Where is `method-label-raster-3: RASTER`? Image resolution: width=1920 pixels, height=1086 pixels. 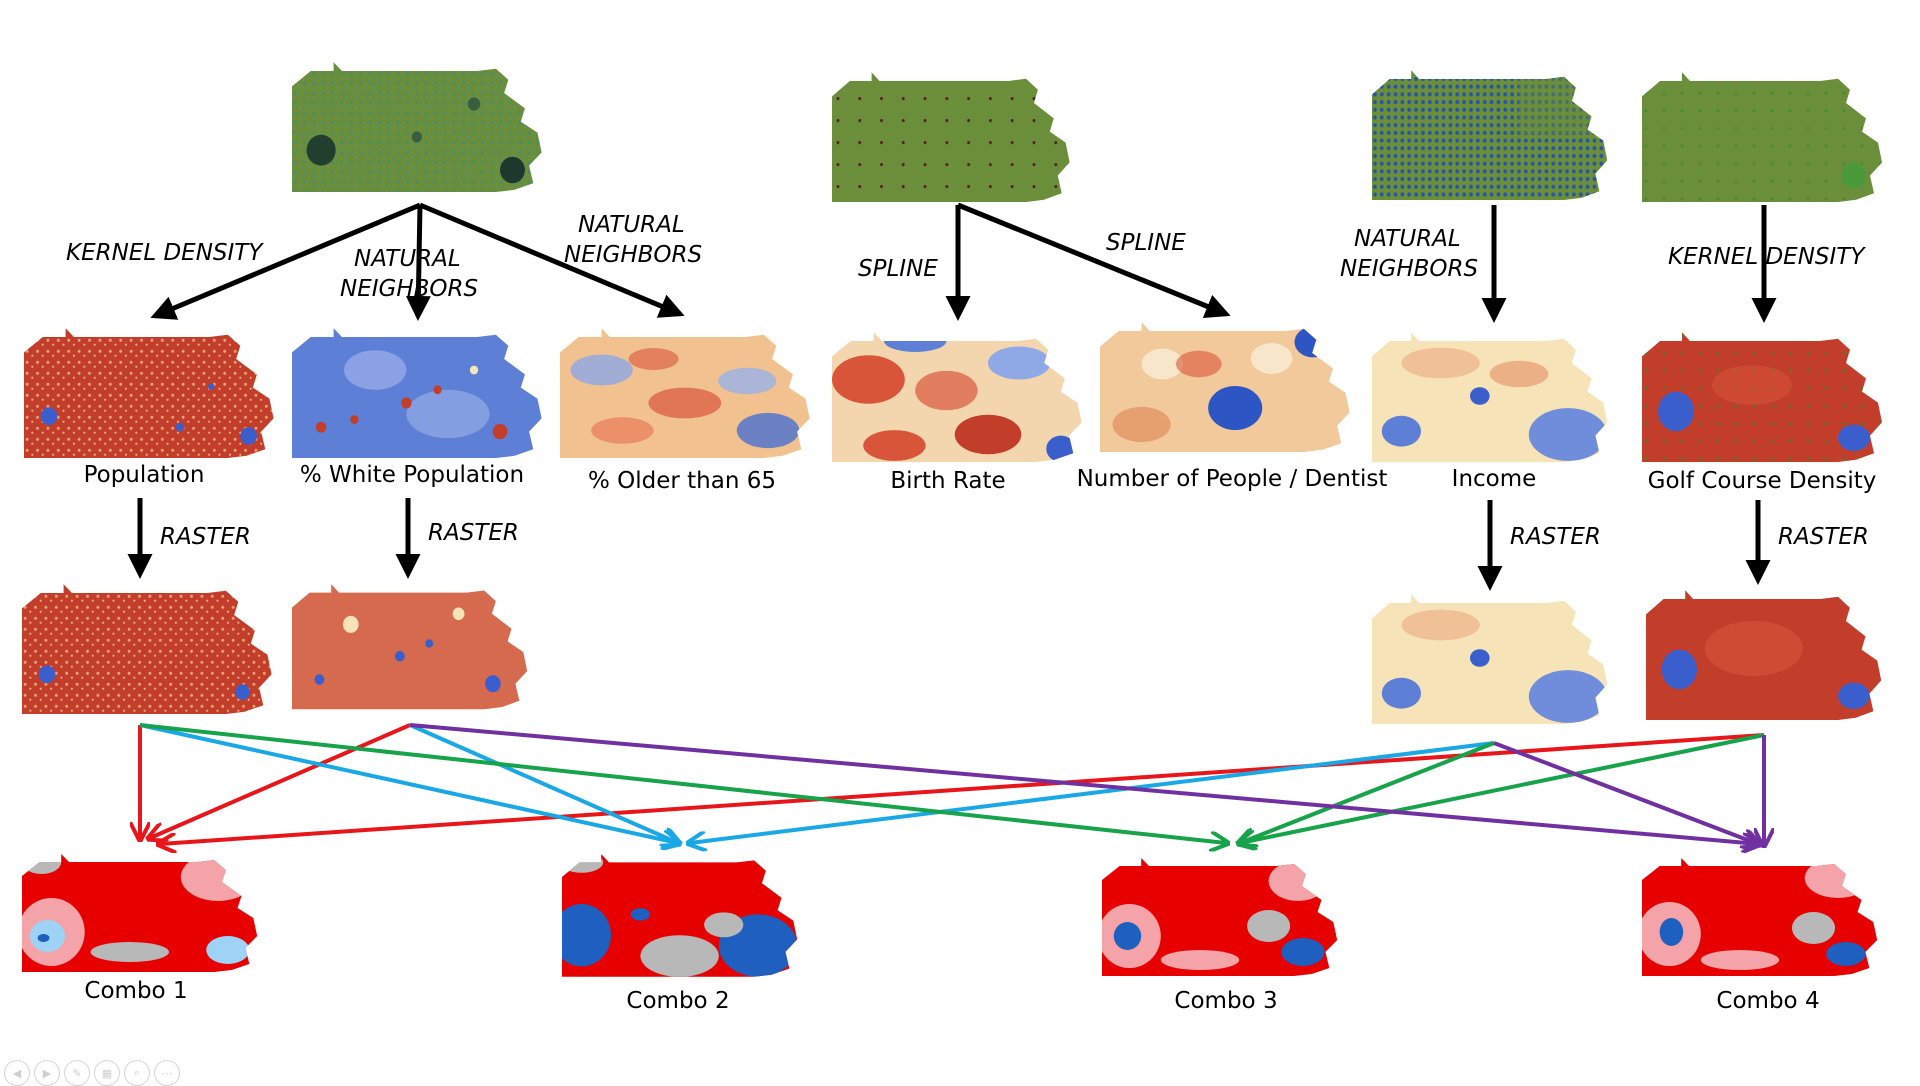
method-label-raster-3: RASTER is located at coordinates (1555, 537).